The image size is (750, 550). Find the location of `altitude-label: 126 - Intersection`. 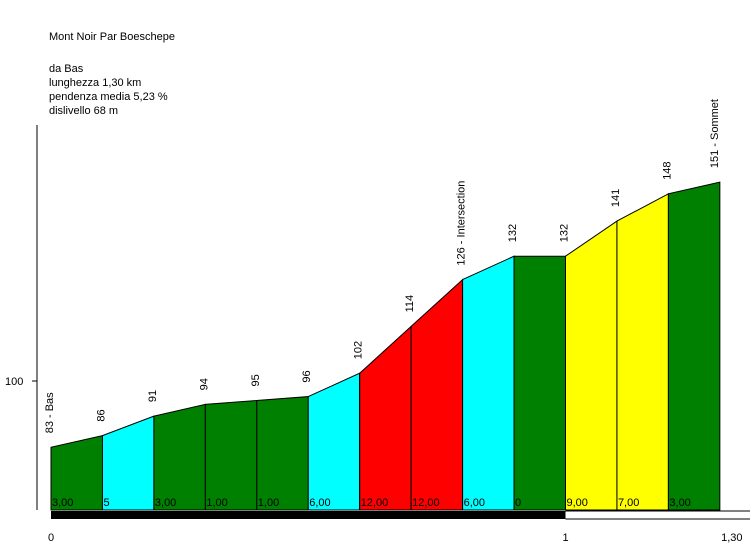

altitude-label: 126 - Intersection is located at coordinates (462, 223).